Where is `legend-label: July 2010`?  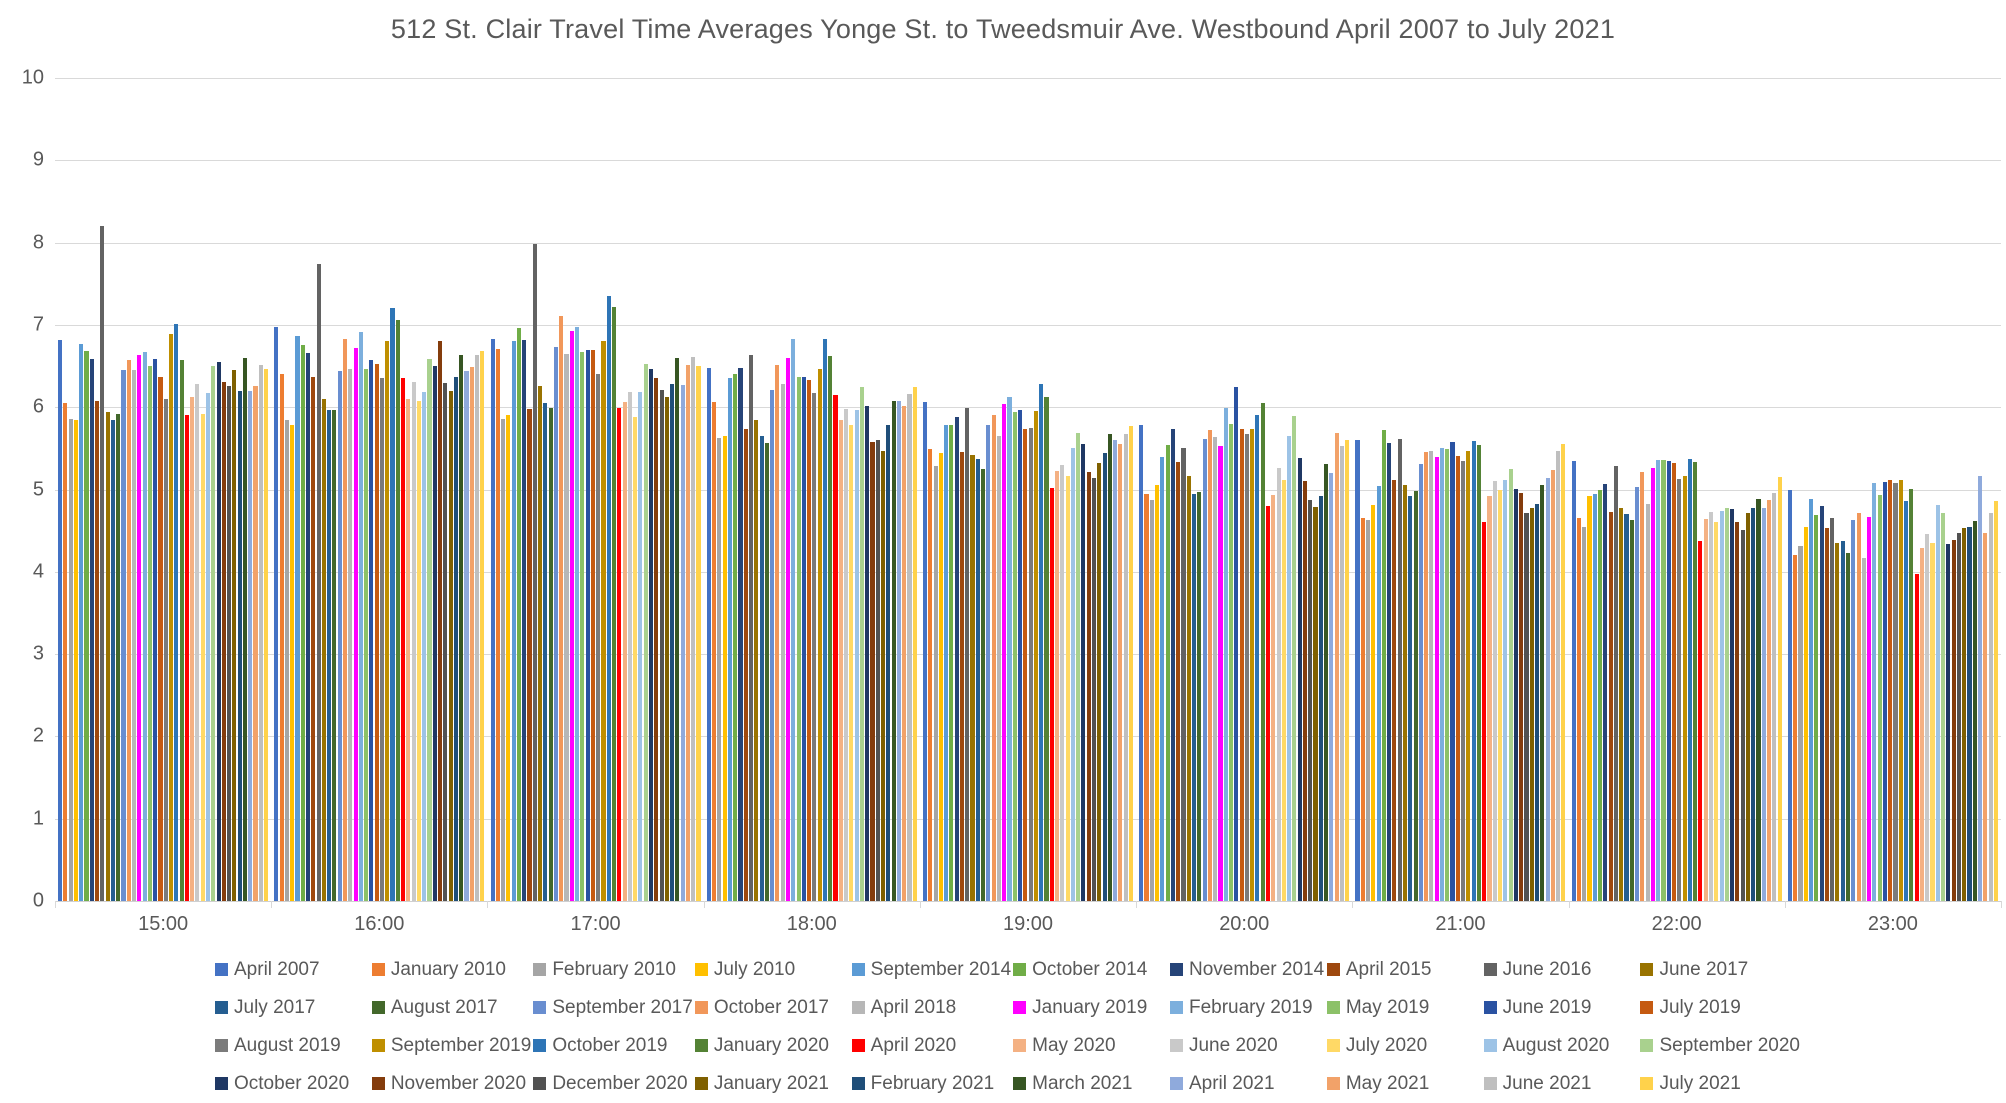
legend-label: July 2010 is located at coordinates (754, 969).